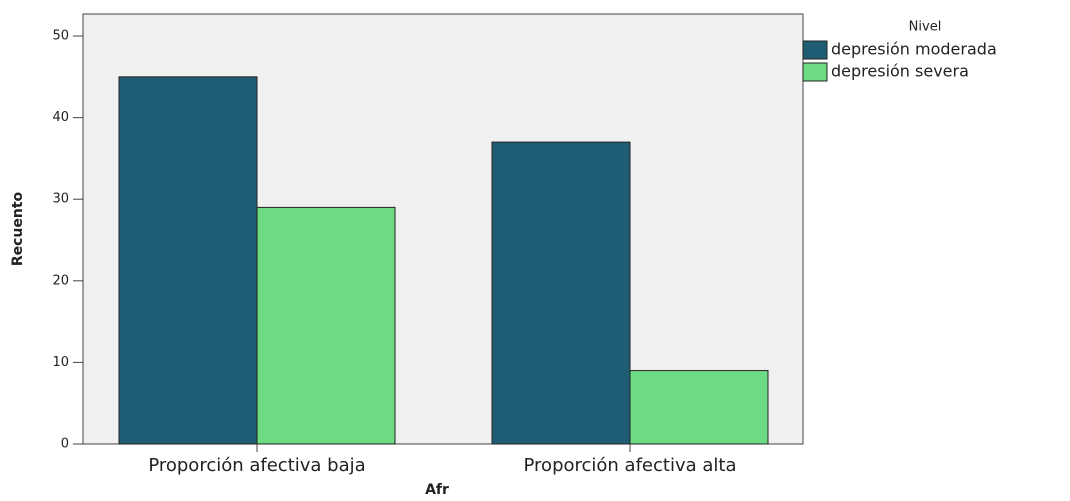  What do you see at coordinates (256, 465) in the screenshot?
I see `x-tick-label: Proporción afectiva baja` at bounding box center [256, 465].